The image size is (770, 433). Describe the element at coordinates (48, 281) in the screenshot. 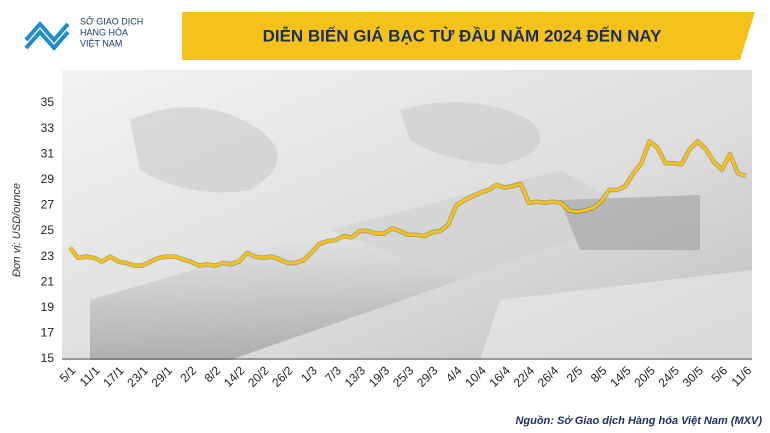

I see `y-tick-label: 21` at that location.